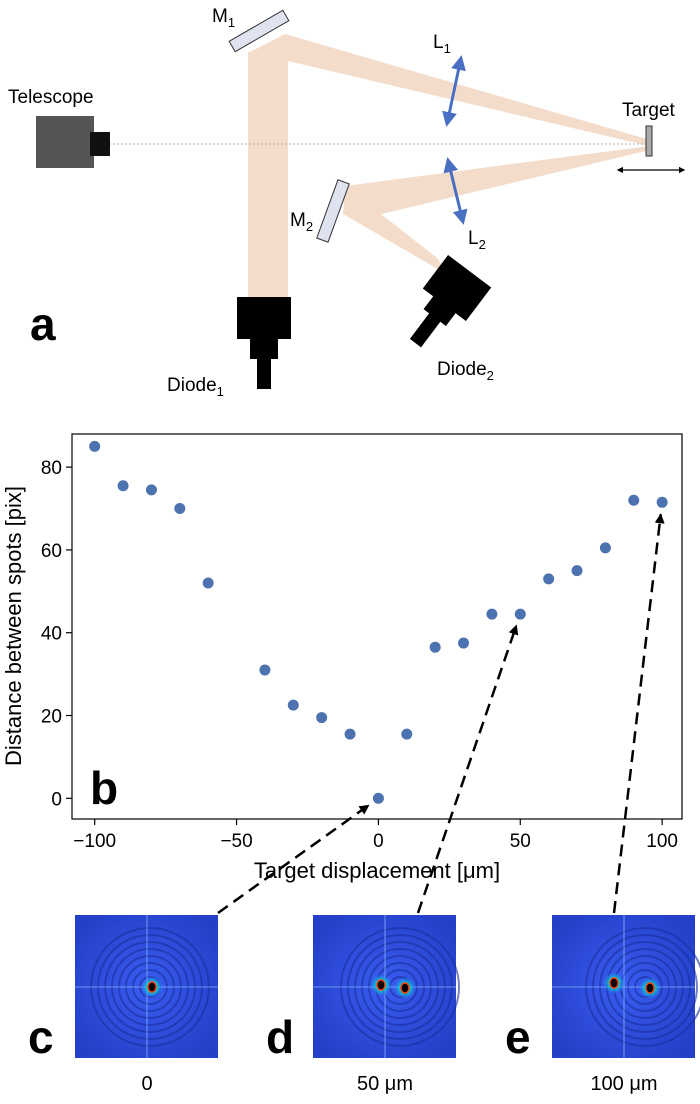 The image size is (700, 1104). What do you see at coordinates (450, 301) in the screenshot?
I see `diode2` at bounding box center [450, 301].